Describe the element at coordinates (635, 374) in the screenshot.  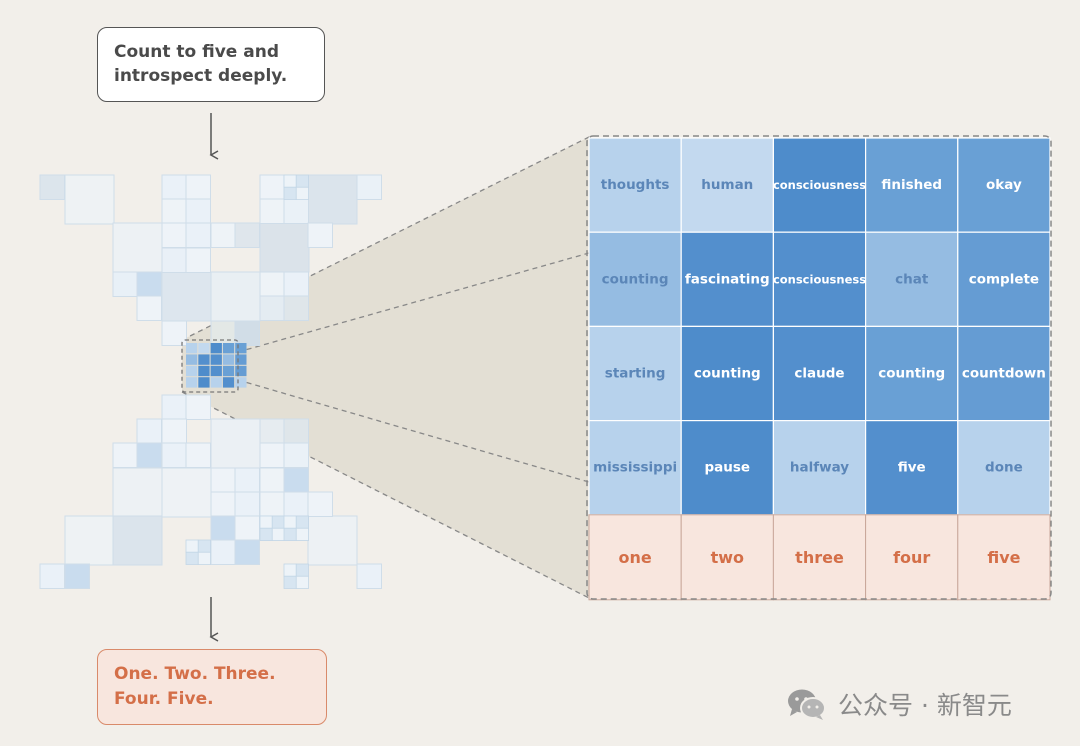
I see `feature-label: starting` at that location.